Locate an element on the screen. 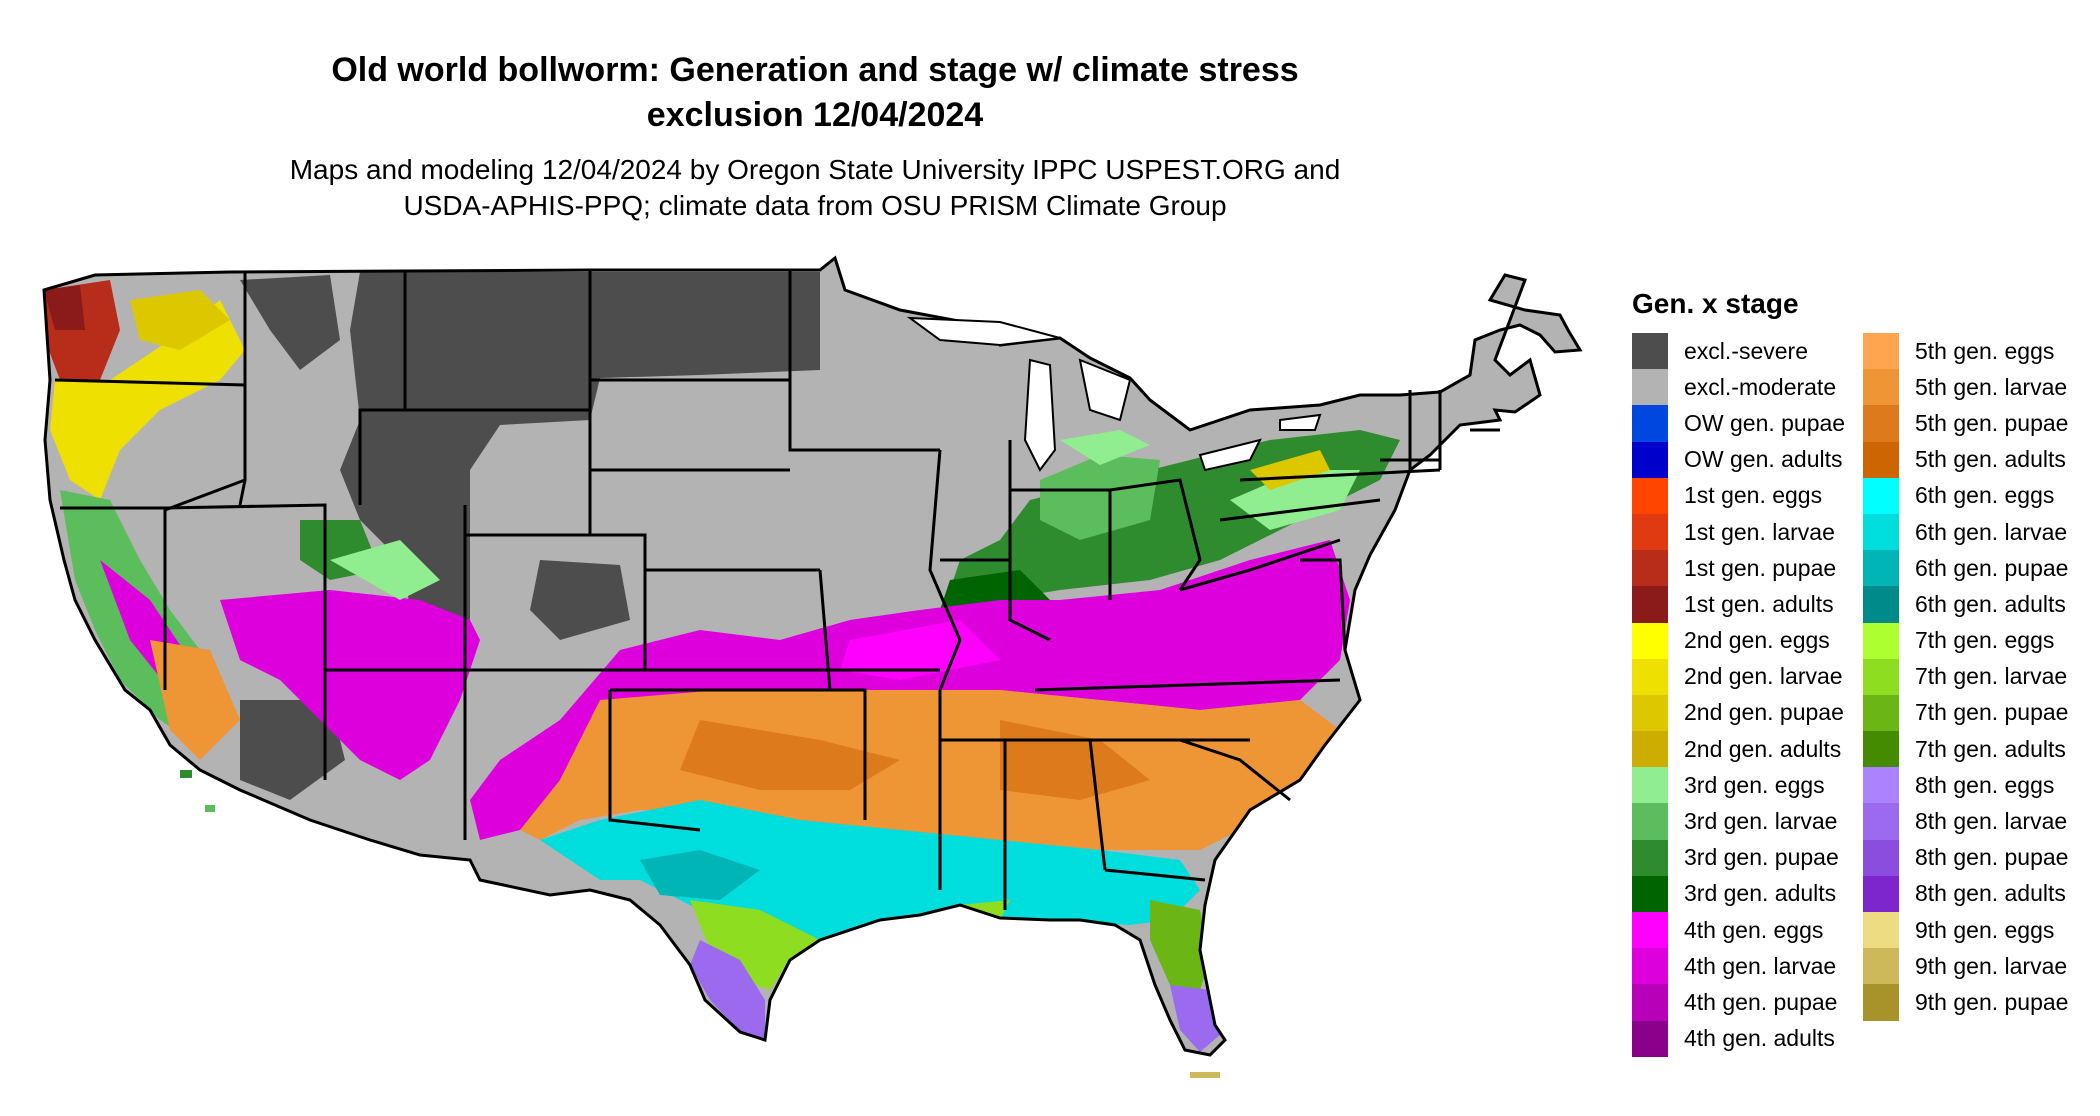 The width and height of the screenshot is (2100, 1116). legend-item: 5th gen. eggs is located at coordinates (1965, 351).